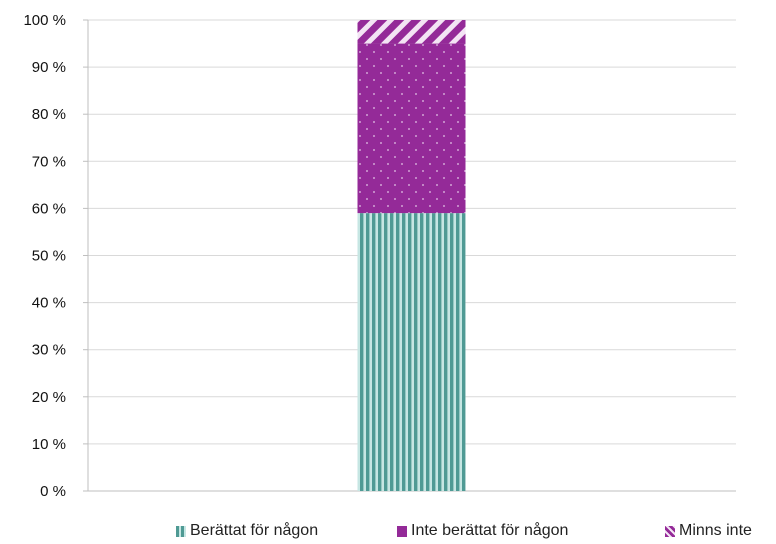 Image resolution: width=776 pixels, height=544 pixels. What do you see at coordinates (49, 67) in the screenshot?
I see `y-tick-label: 90 %` at bounding box center [49, 67].